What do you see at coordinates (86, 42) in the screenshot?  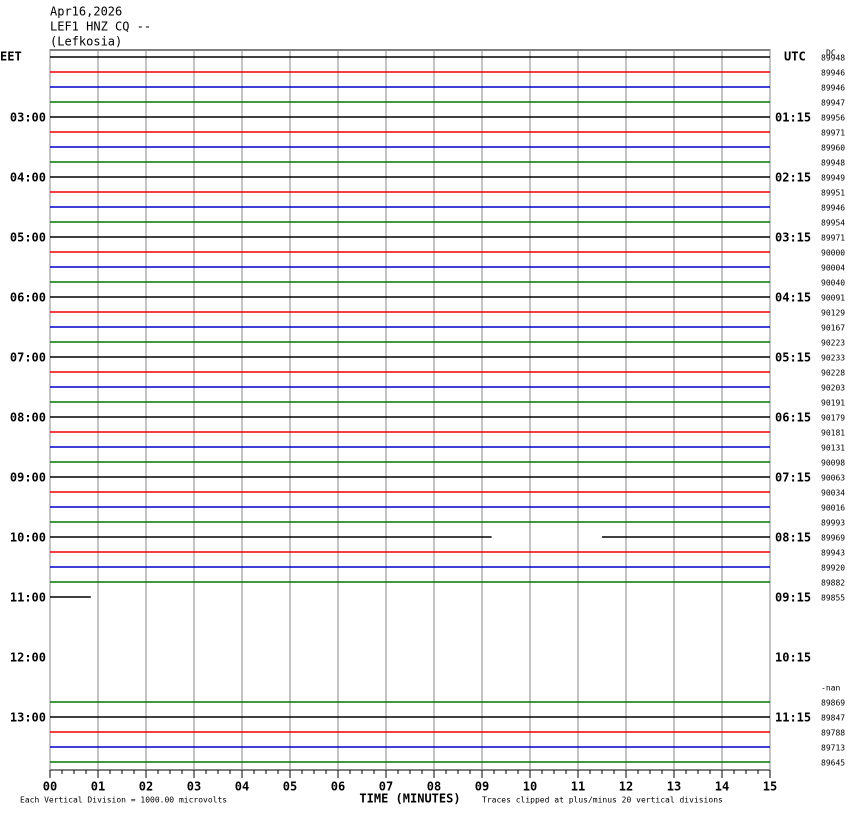 I see `title-line: (Lefkosia)` at bounding box center [86, 42].